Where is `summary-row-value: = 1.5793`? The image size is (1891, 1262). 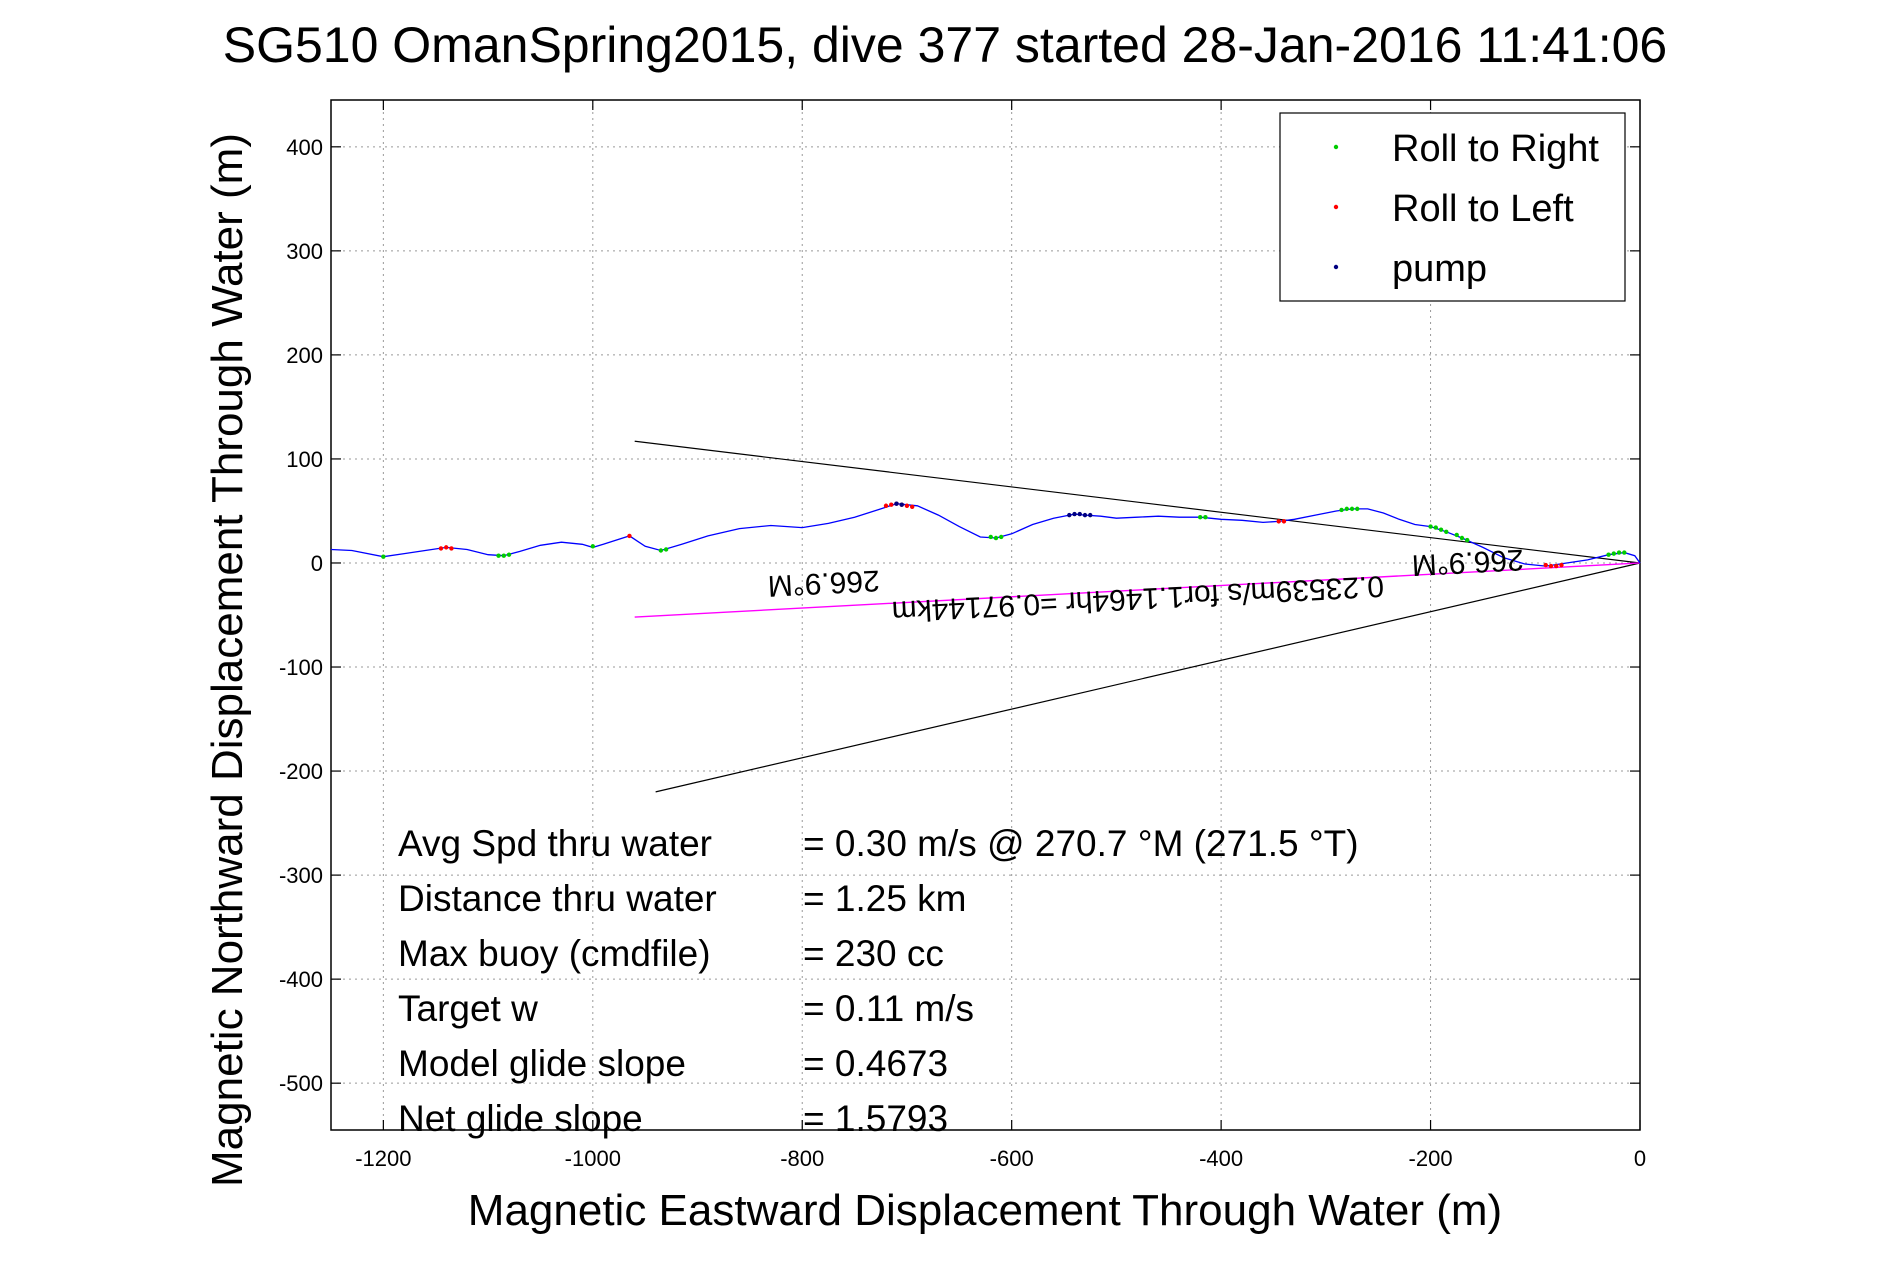 summary-row-value: = 1.5793 is located at coordinates (875, 1118).